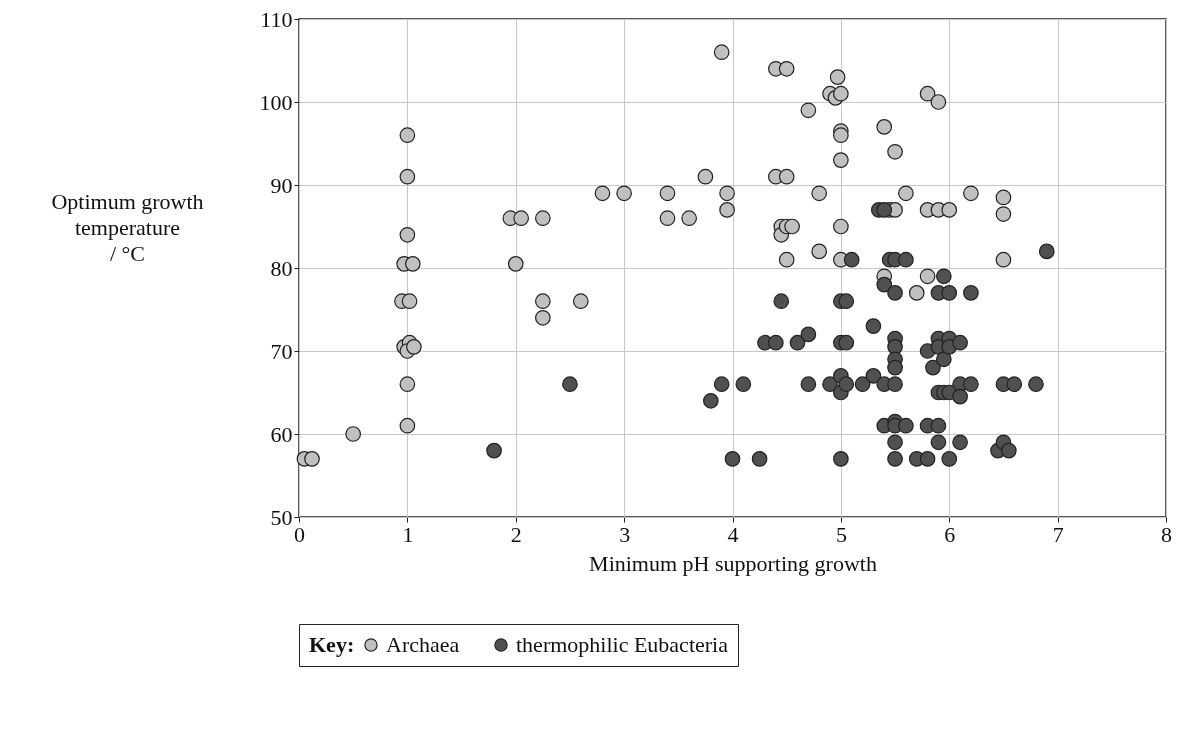 The height and width of the screenshot is (742, 1183). What do you see at coordinates (950, 534) in the screenshot?
I see `x-tick-label: 6` at bounding box center [950, 534].